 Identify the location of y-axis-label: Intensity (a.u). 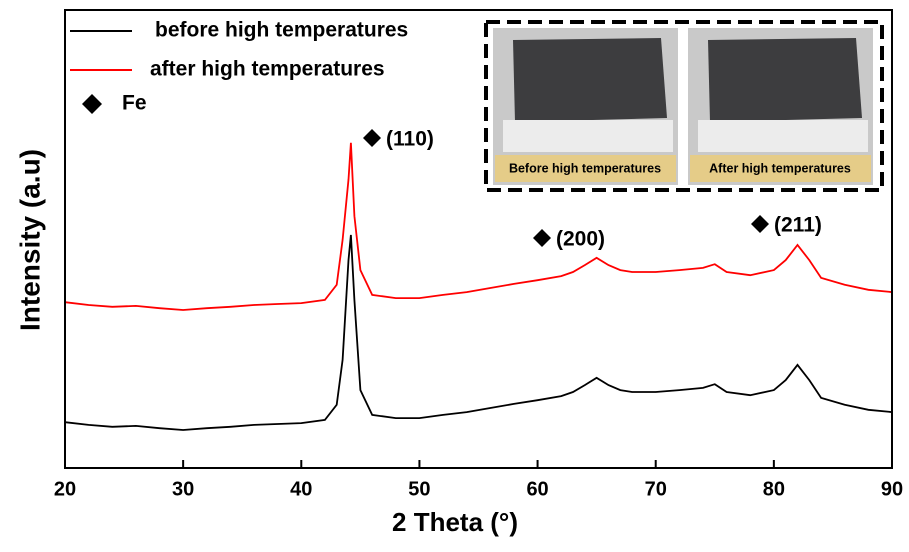
(29, 240).